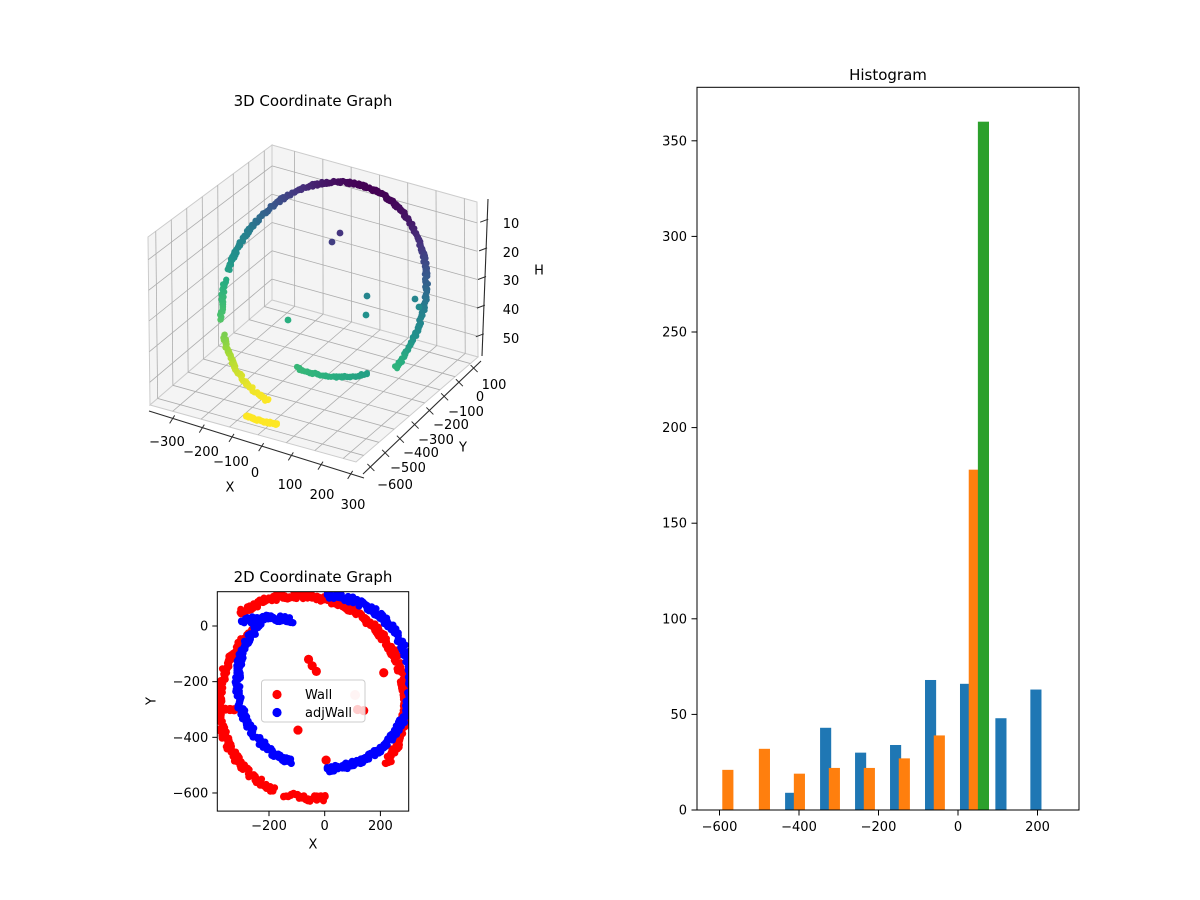  Describe the element at coordinates (313, 577) in the screenshot. I see `plot2d-title: 2D Coordinate Graph` at that location.